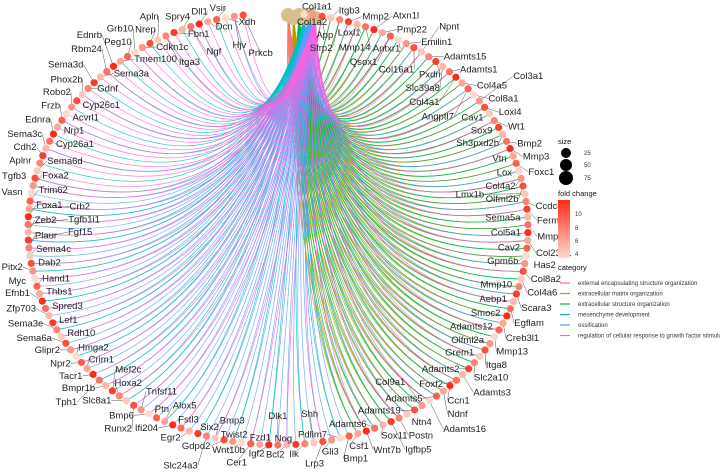  Describe the element at coordinates (117, 42) in the screenshot. I see `gene-label: Peg10` at that location.